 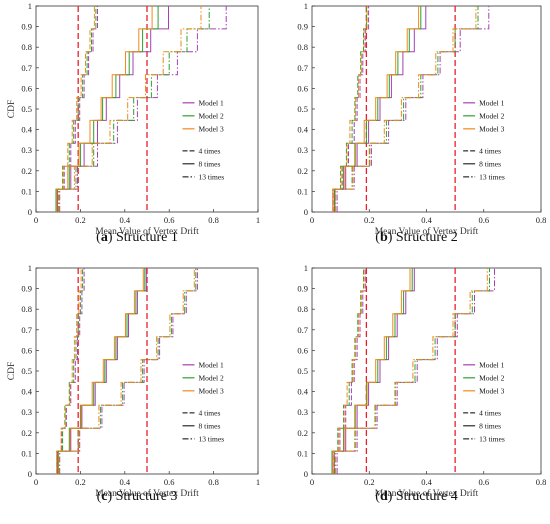 What do you see at coordinates (30, 268) in the screenshot?
I see `y-tick-label: 1` at bounding box center [30, 268].